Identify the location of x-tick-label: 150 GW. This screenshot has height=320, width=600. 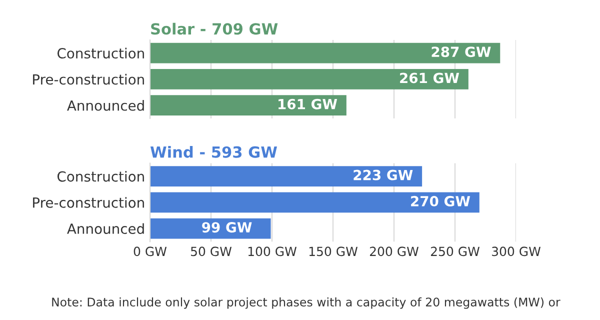
(333, 251).